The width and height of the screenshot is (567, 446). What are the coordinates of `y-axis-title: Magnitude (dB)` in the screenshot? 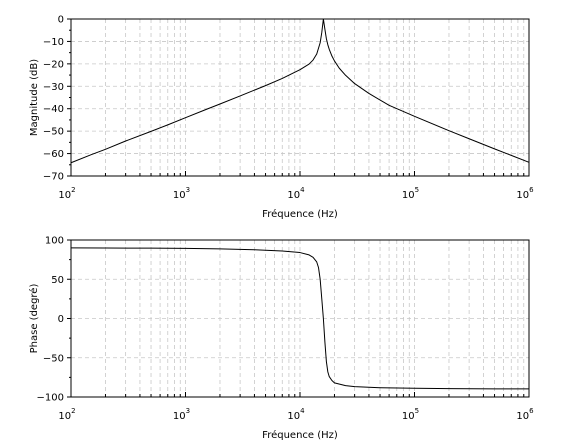 It's located at (34, 97).